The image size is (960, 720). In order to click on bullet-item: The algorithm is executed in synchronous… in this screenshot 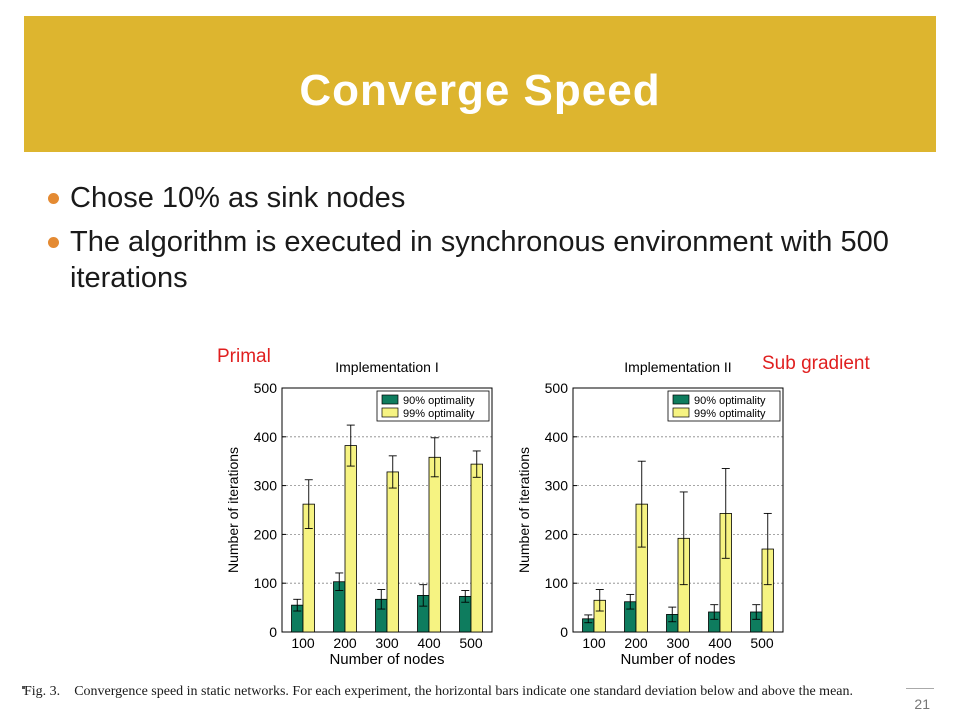, I will do `click(478, 260)`.